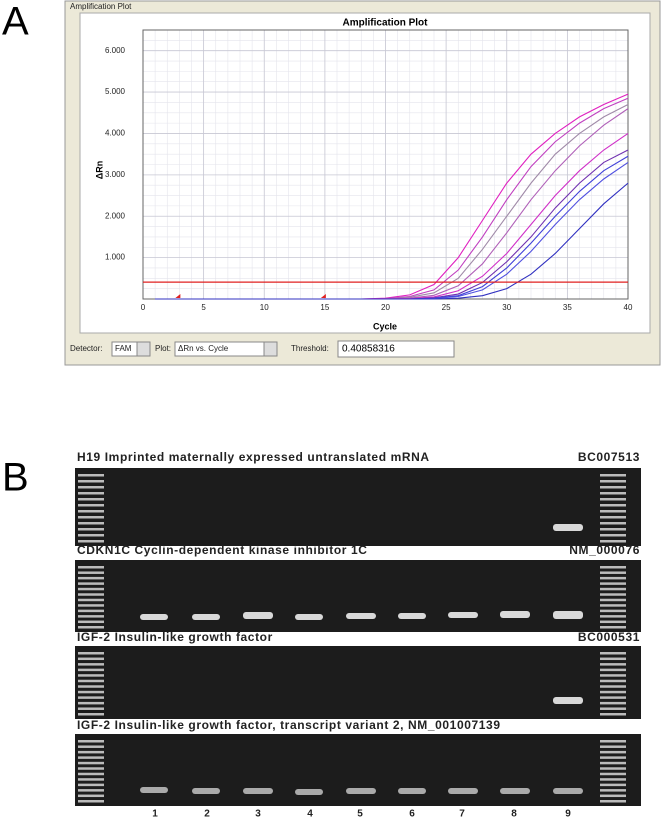  What do you see at coordinates (604, 550) in the screenshot?
I see `gel-accession: NM_000076` at bounding box center [604, 550].